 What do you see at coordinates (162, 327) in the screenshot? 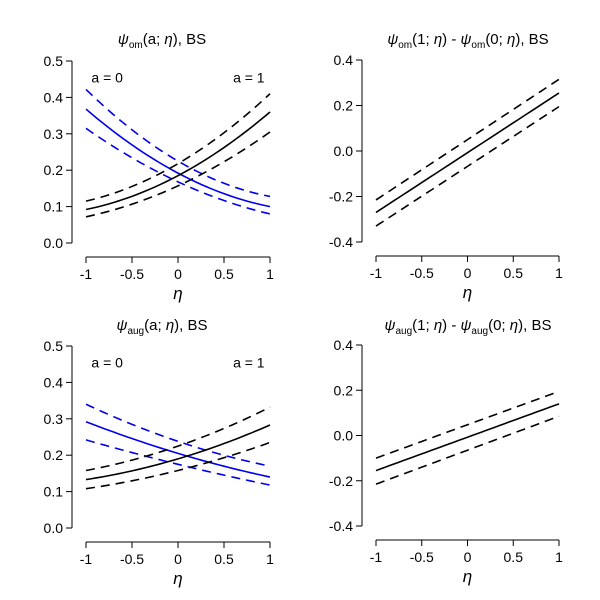
I see `panel-title: ψaug(a; η), BS` at bounding box center [162, 327].